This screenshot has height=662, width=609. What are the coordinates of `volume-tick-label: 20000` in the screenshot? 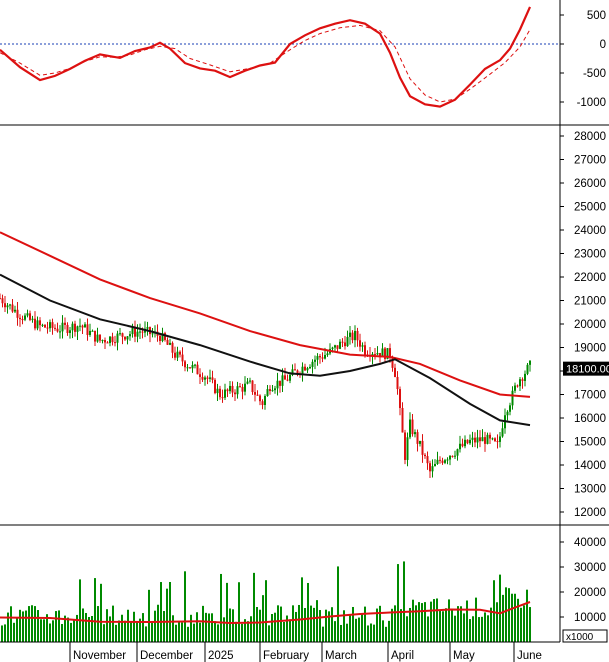 It's located at (590, 593).